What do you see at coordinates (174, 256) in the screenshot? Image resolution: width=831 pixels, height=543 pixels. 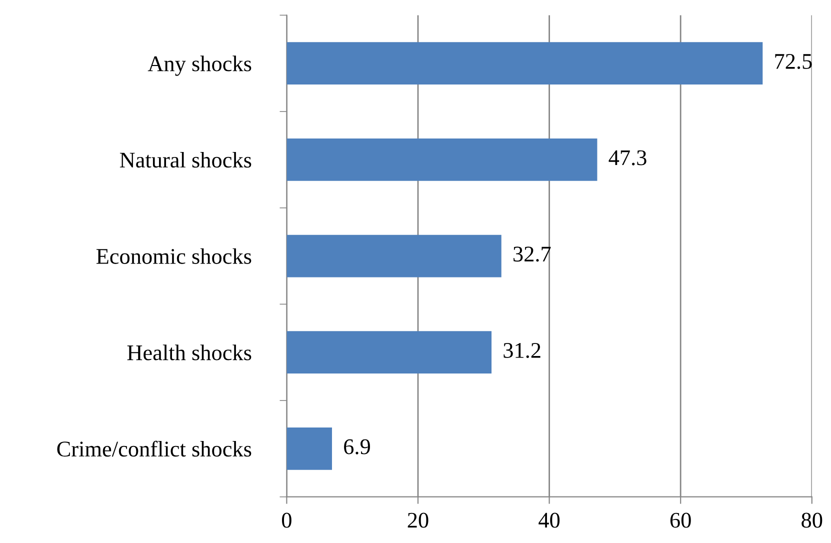 I see `y-tick-label: Economic shocks` at bounding box center [174, 256].